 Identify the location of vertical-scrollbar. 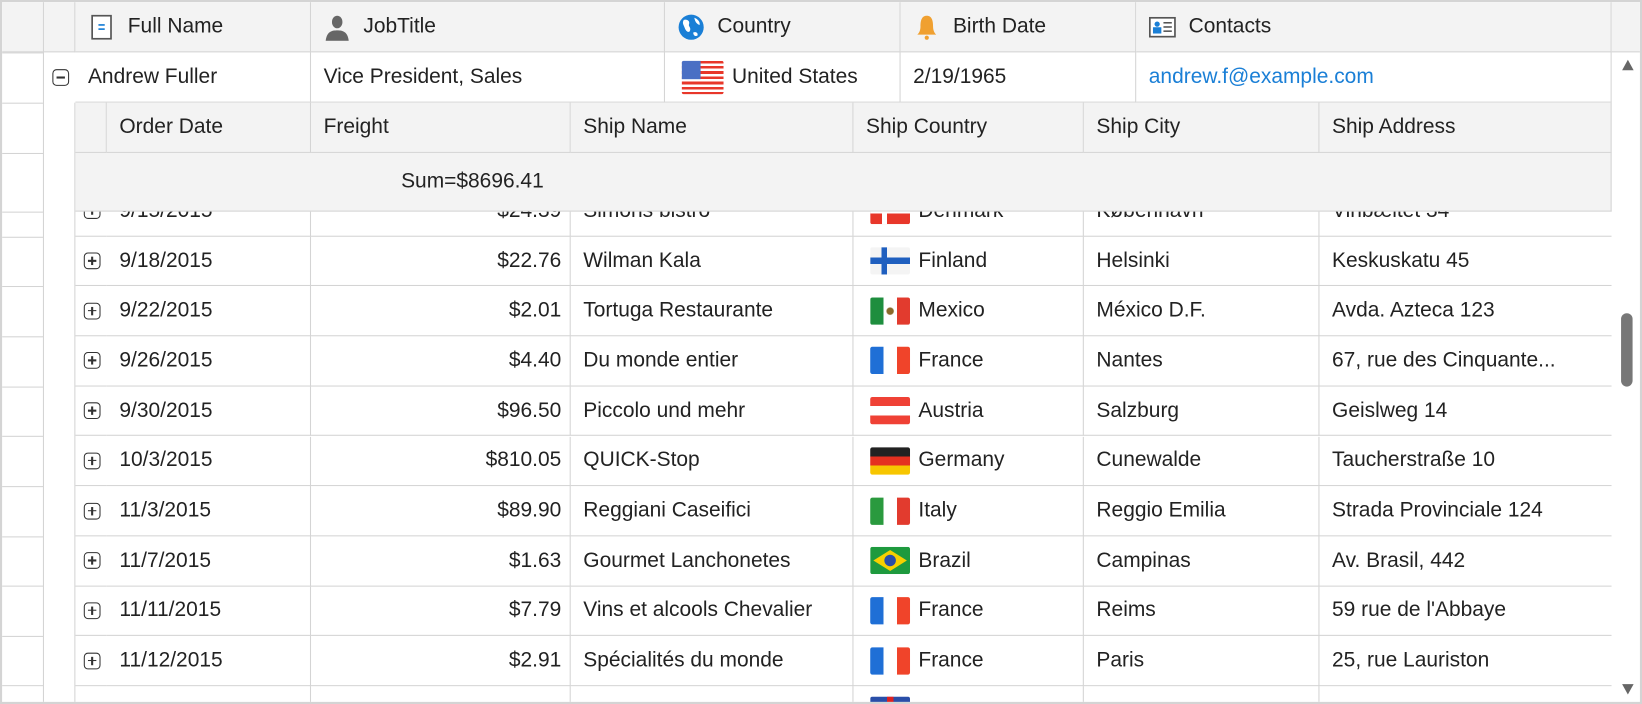
(1626, 377).